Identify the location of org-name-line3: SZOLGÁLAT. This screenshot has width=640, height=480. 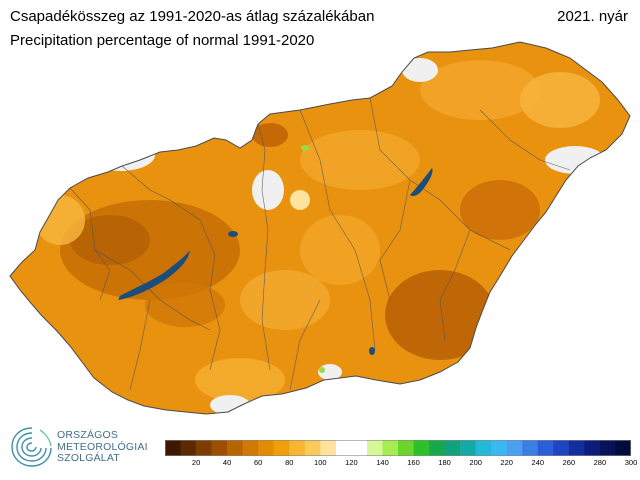
(88, 458).